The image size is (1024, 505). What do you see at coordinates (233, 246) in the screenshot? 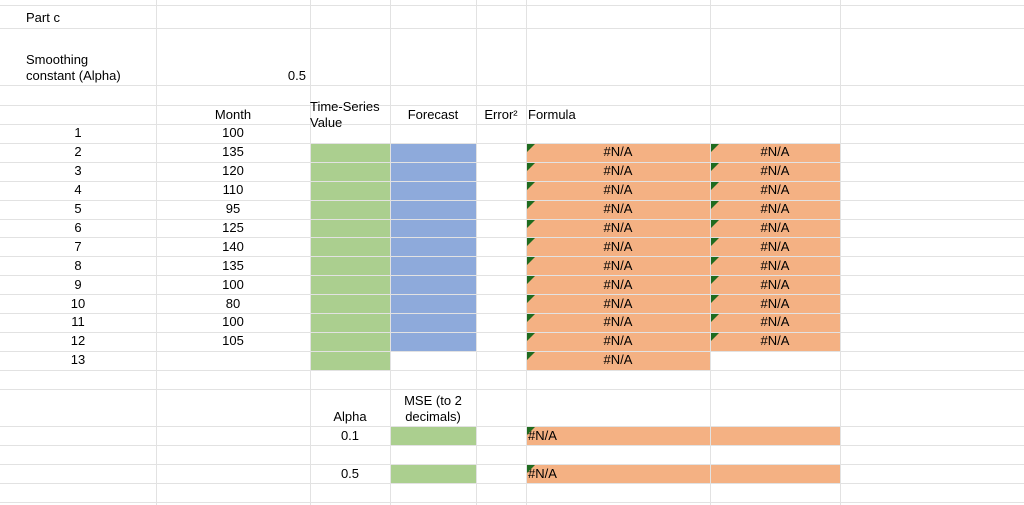
I see `time-series-value: 140` at bounding box center [233, 246].